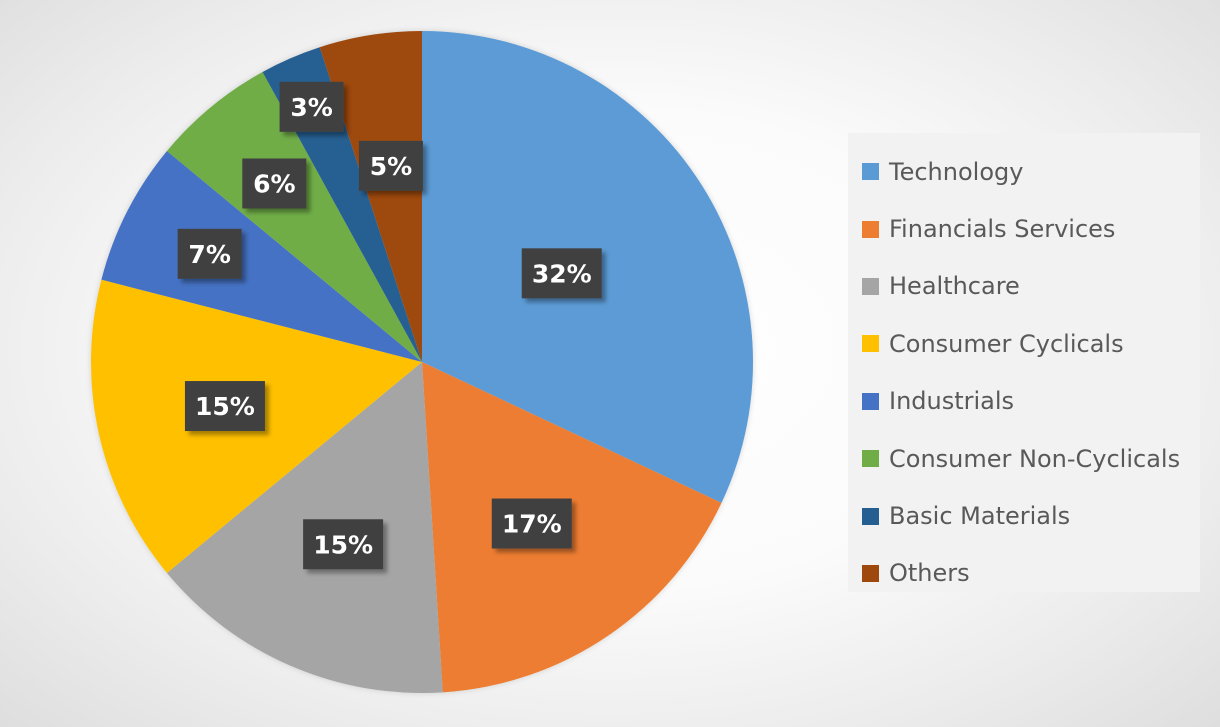 This screenshot has width=1220, height=727. I want to click on data-label-financials-services: 17%, so click(531, 523).